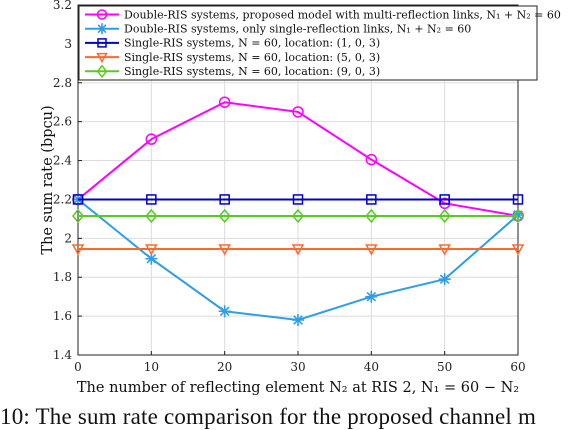  What do you see at coordinates (62, 122) in the screenshot?
I see `y-tick-label: 2.6` at bounding box center [62, 122].